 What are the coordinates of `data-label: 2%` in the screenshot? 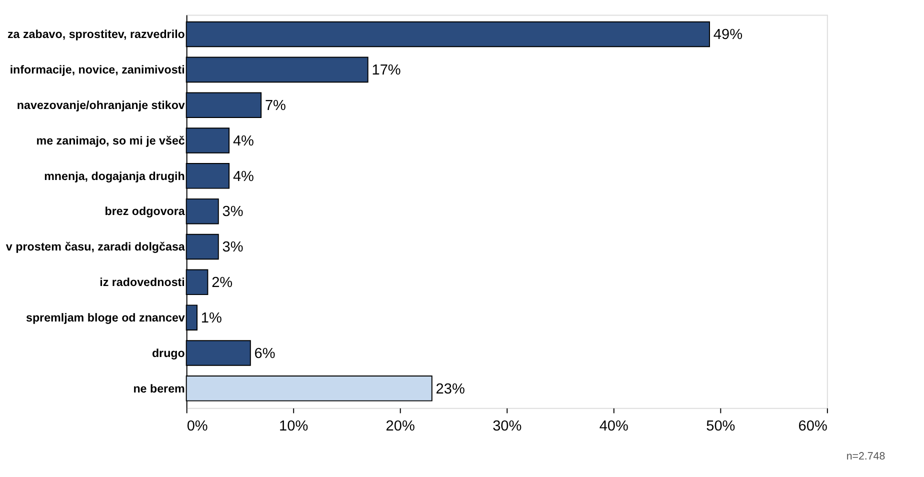 It's located at (222, 283).